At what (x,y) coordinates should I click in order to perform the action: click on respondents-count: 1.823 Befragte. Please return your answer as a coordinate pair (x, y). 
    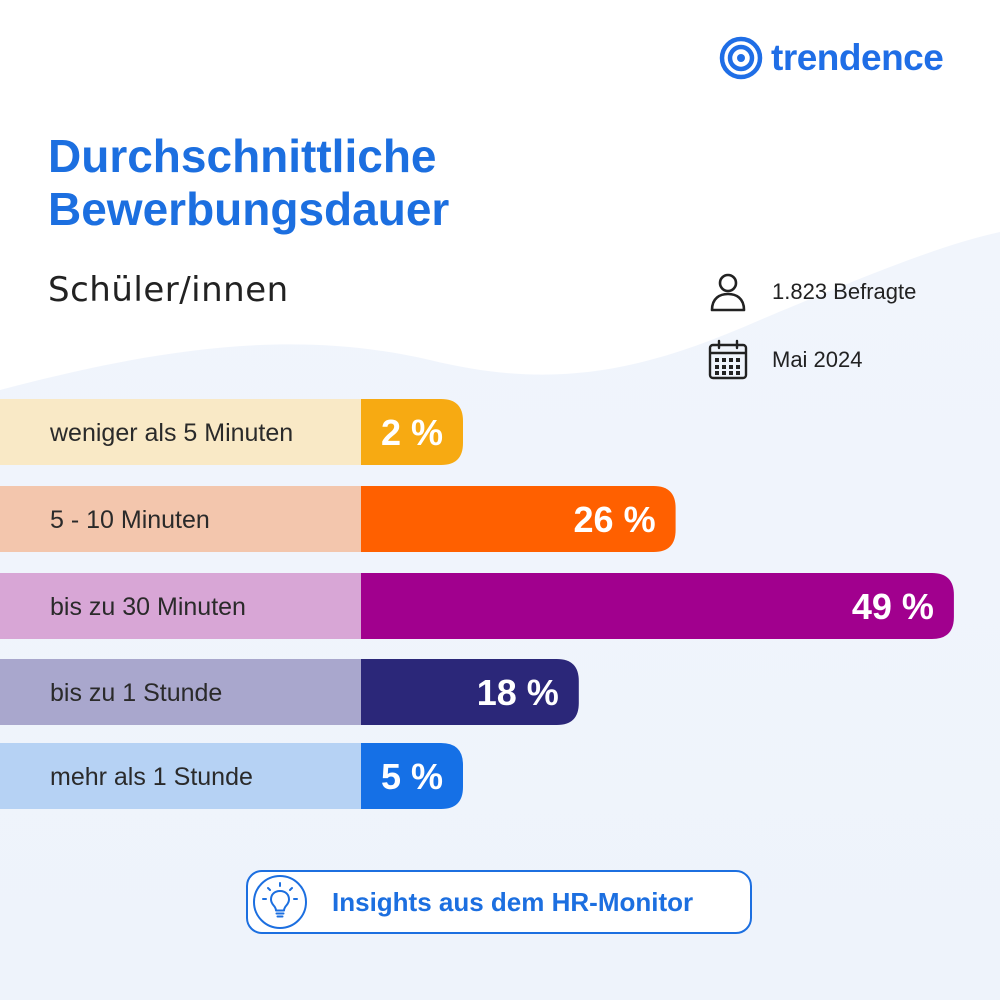
    Looking at the image, I should click on (844, 291).